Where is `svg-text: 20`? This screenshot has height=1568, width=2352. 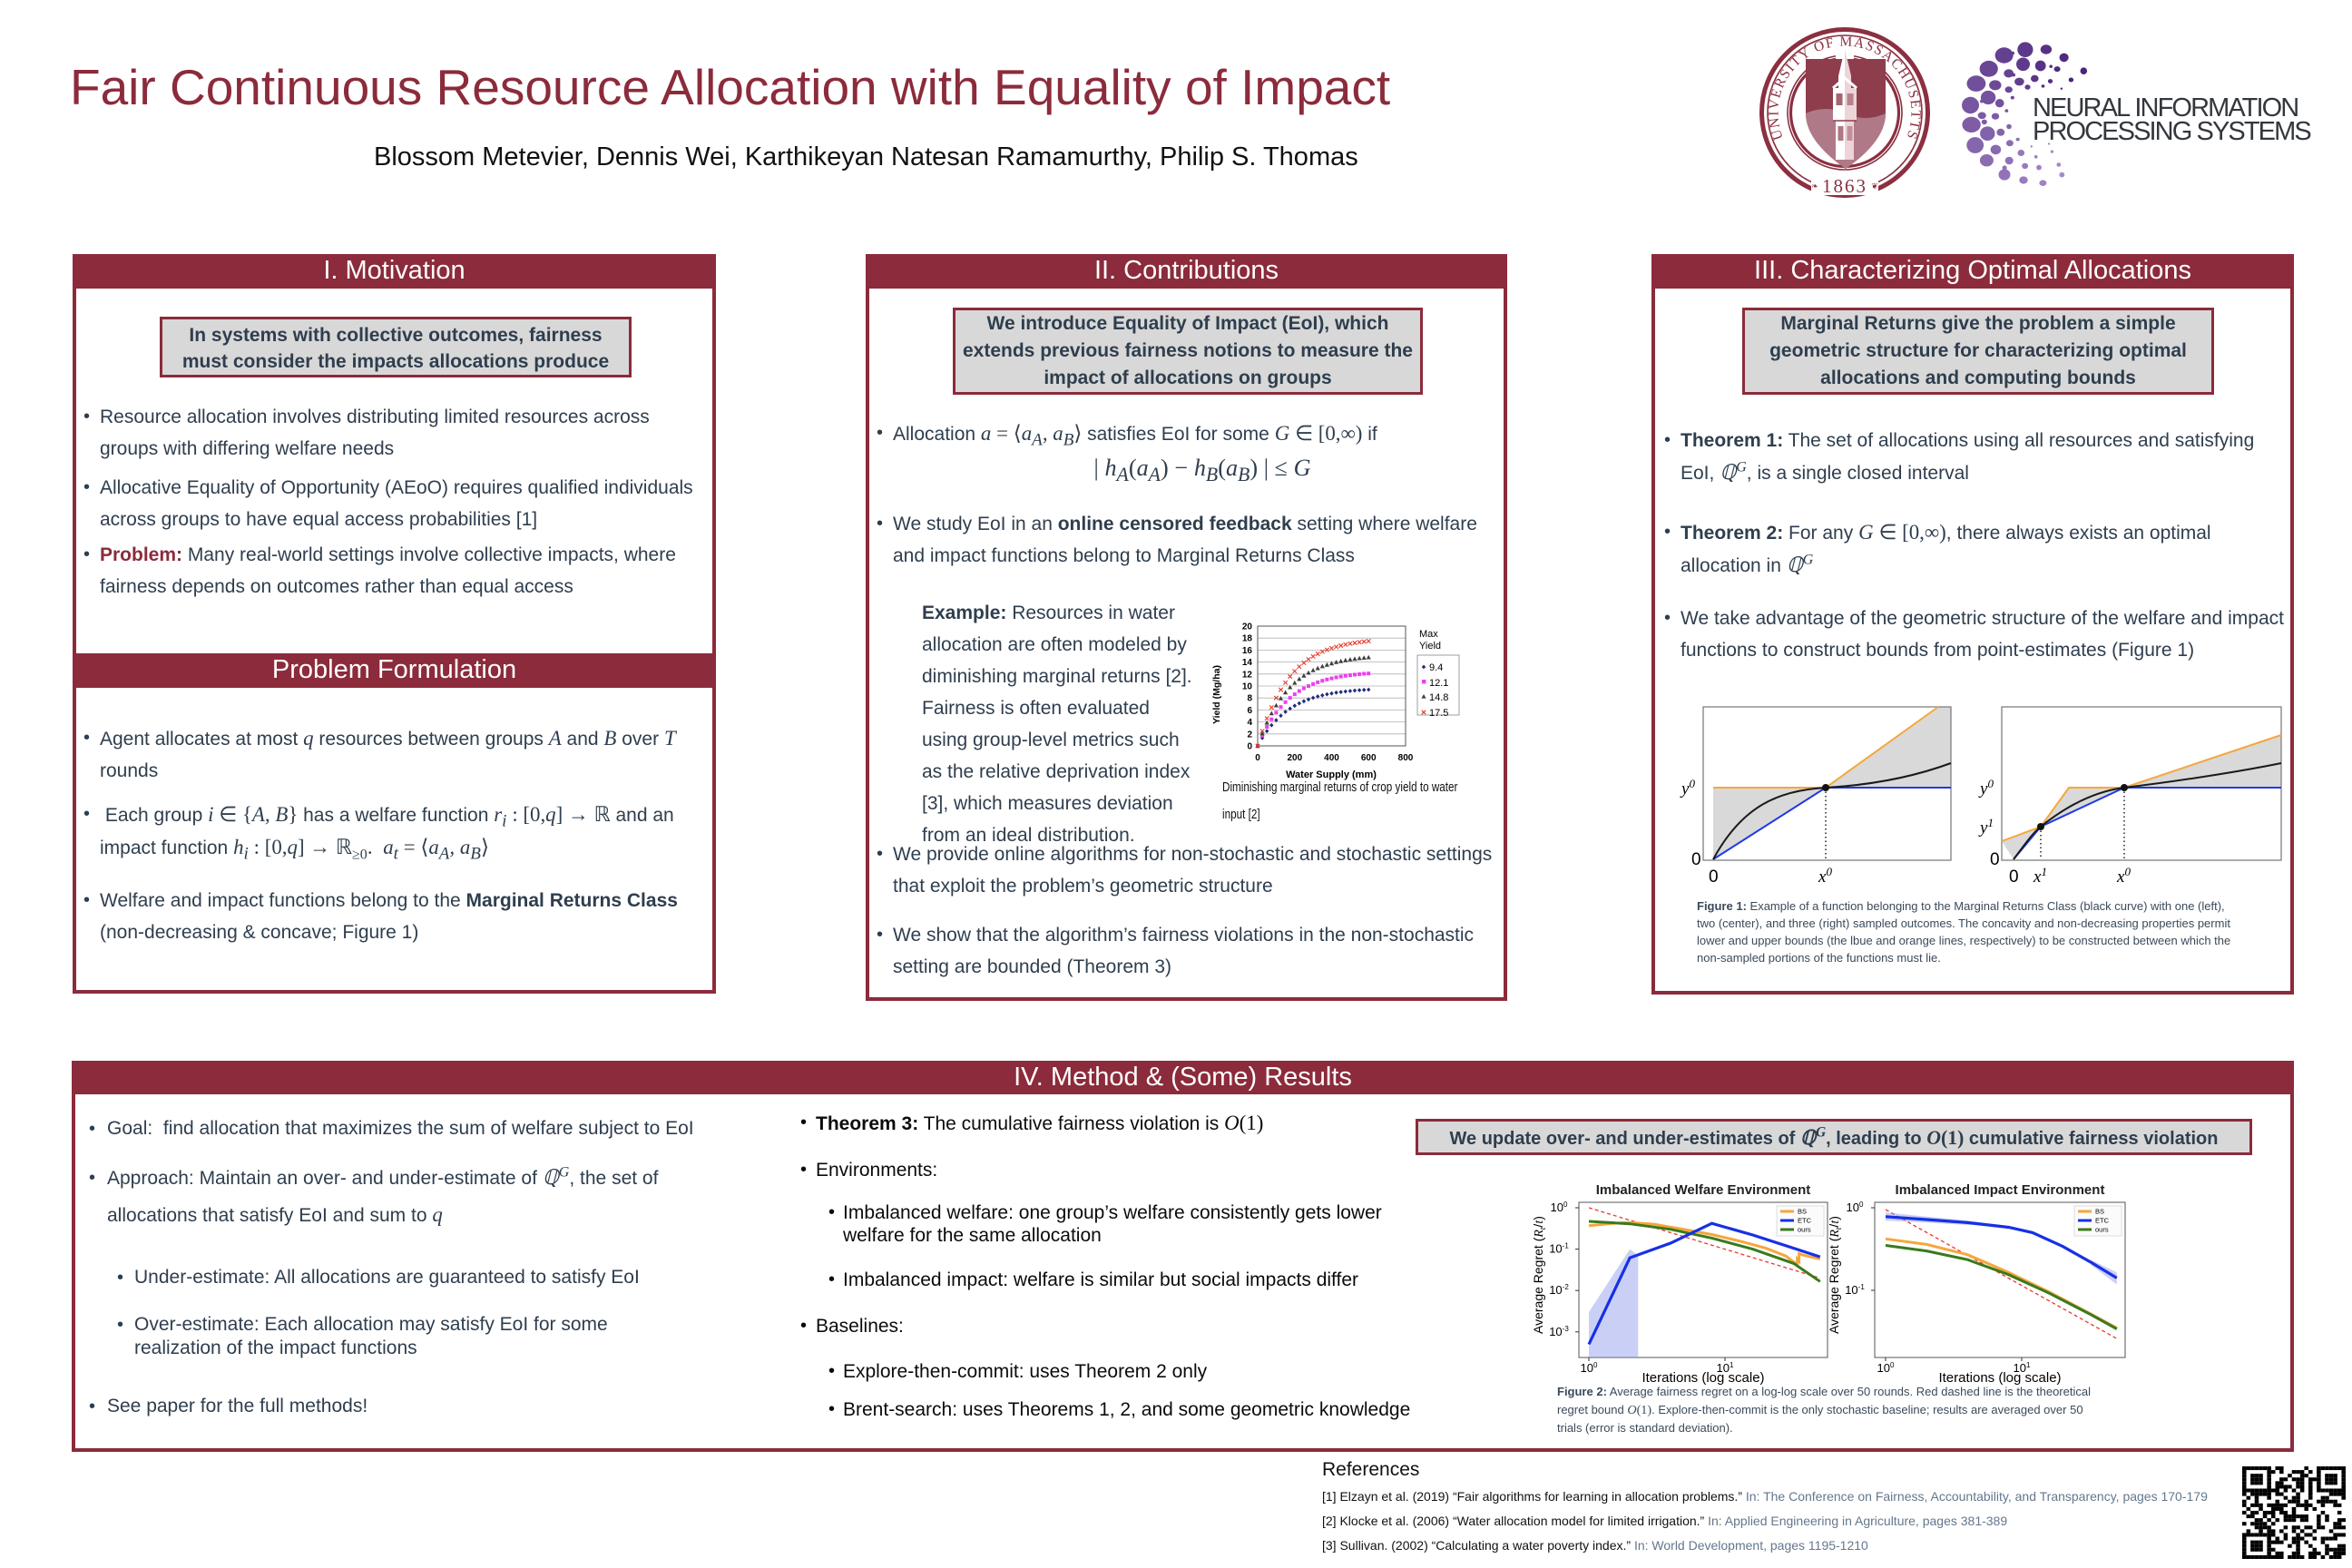
svg-text: 20 is located at coordinates (1247, 627).